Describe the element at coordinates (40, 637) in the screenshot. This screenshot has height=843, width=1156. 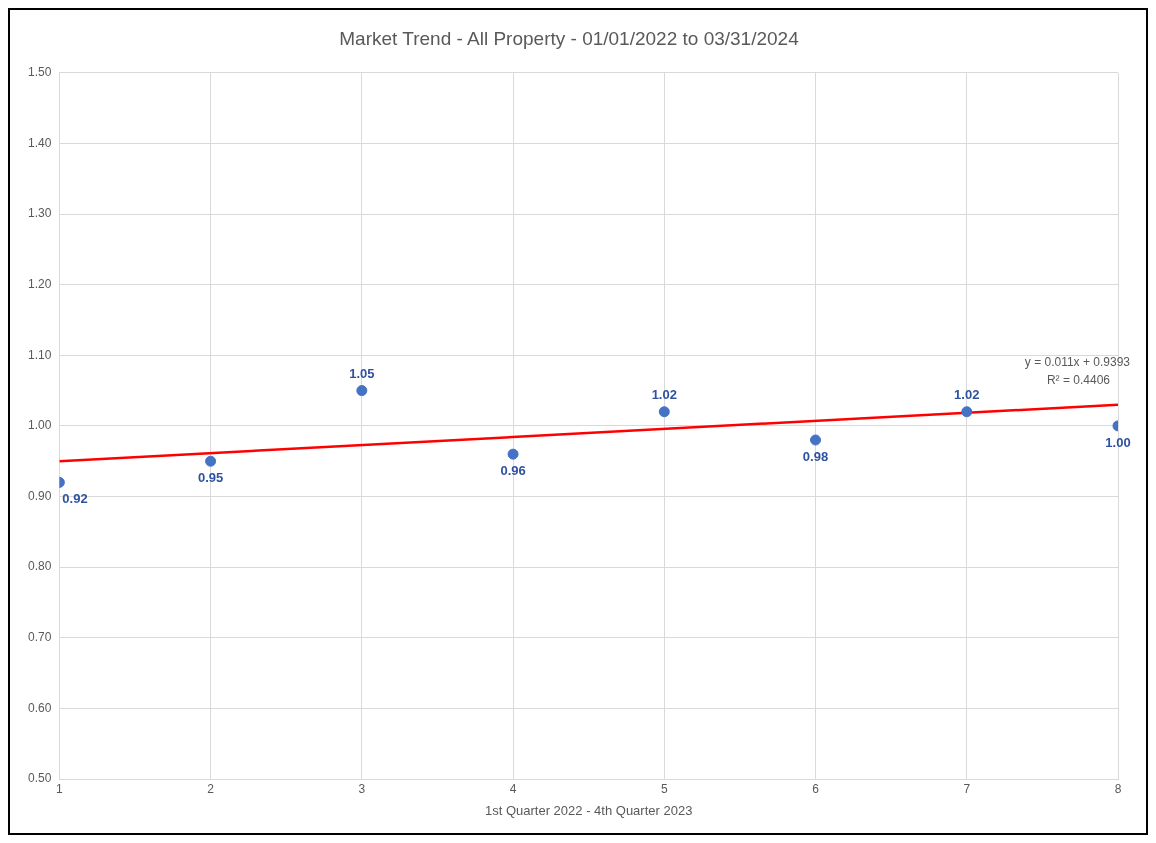
I see `y-tick-label: 0.70` at that location.